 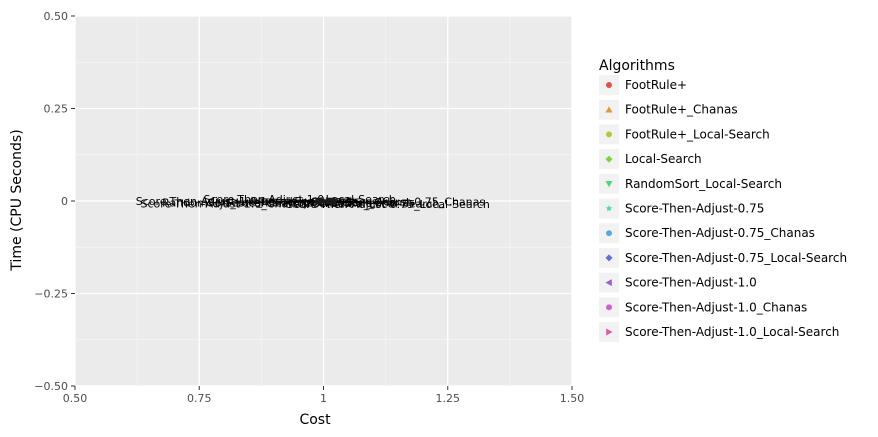 What do you see at coordinates (736, 258) in the screenshot?
I see `legend-label: Score-Then-Adjust-0.75_Local-Search` at bounding box center [736, 258].